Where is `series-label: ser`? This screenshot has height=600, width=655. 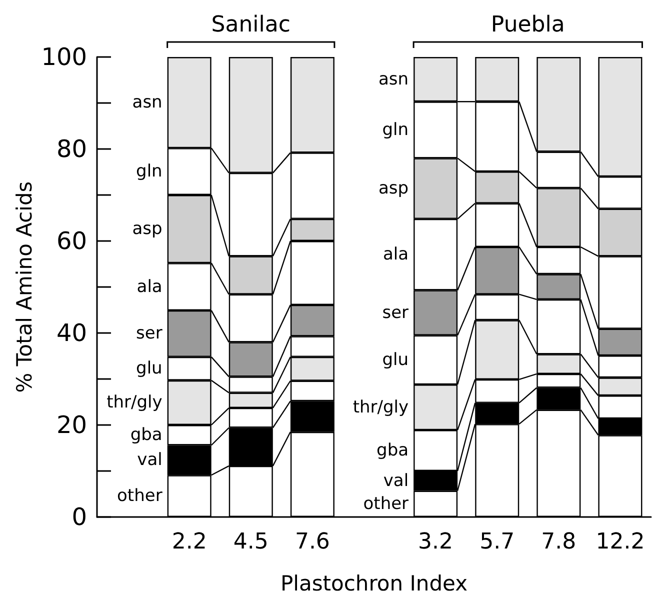
series-label: ser is located at coordinates (395, 312).